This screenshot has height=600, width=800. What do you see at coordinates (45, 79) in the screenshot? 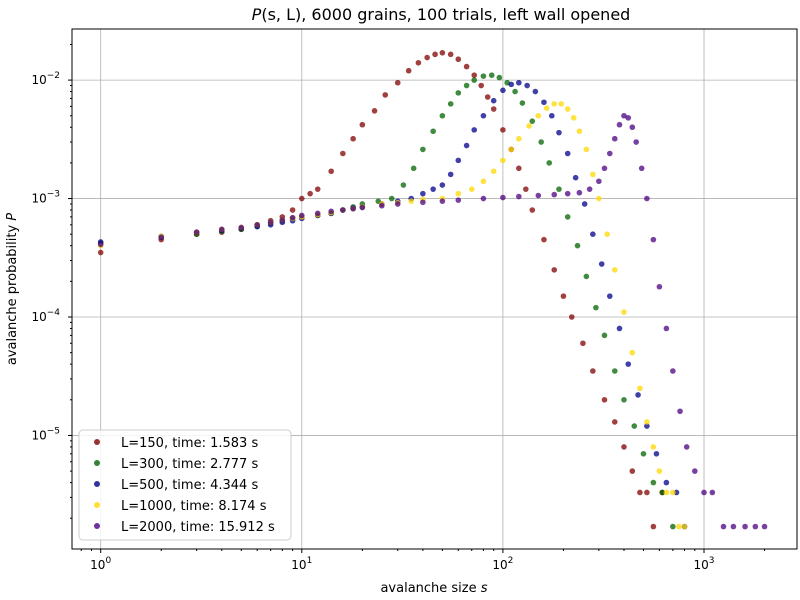
I see `y-tick-label: 10⁻²` at bounding box center [45, 79].